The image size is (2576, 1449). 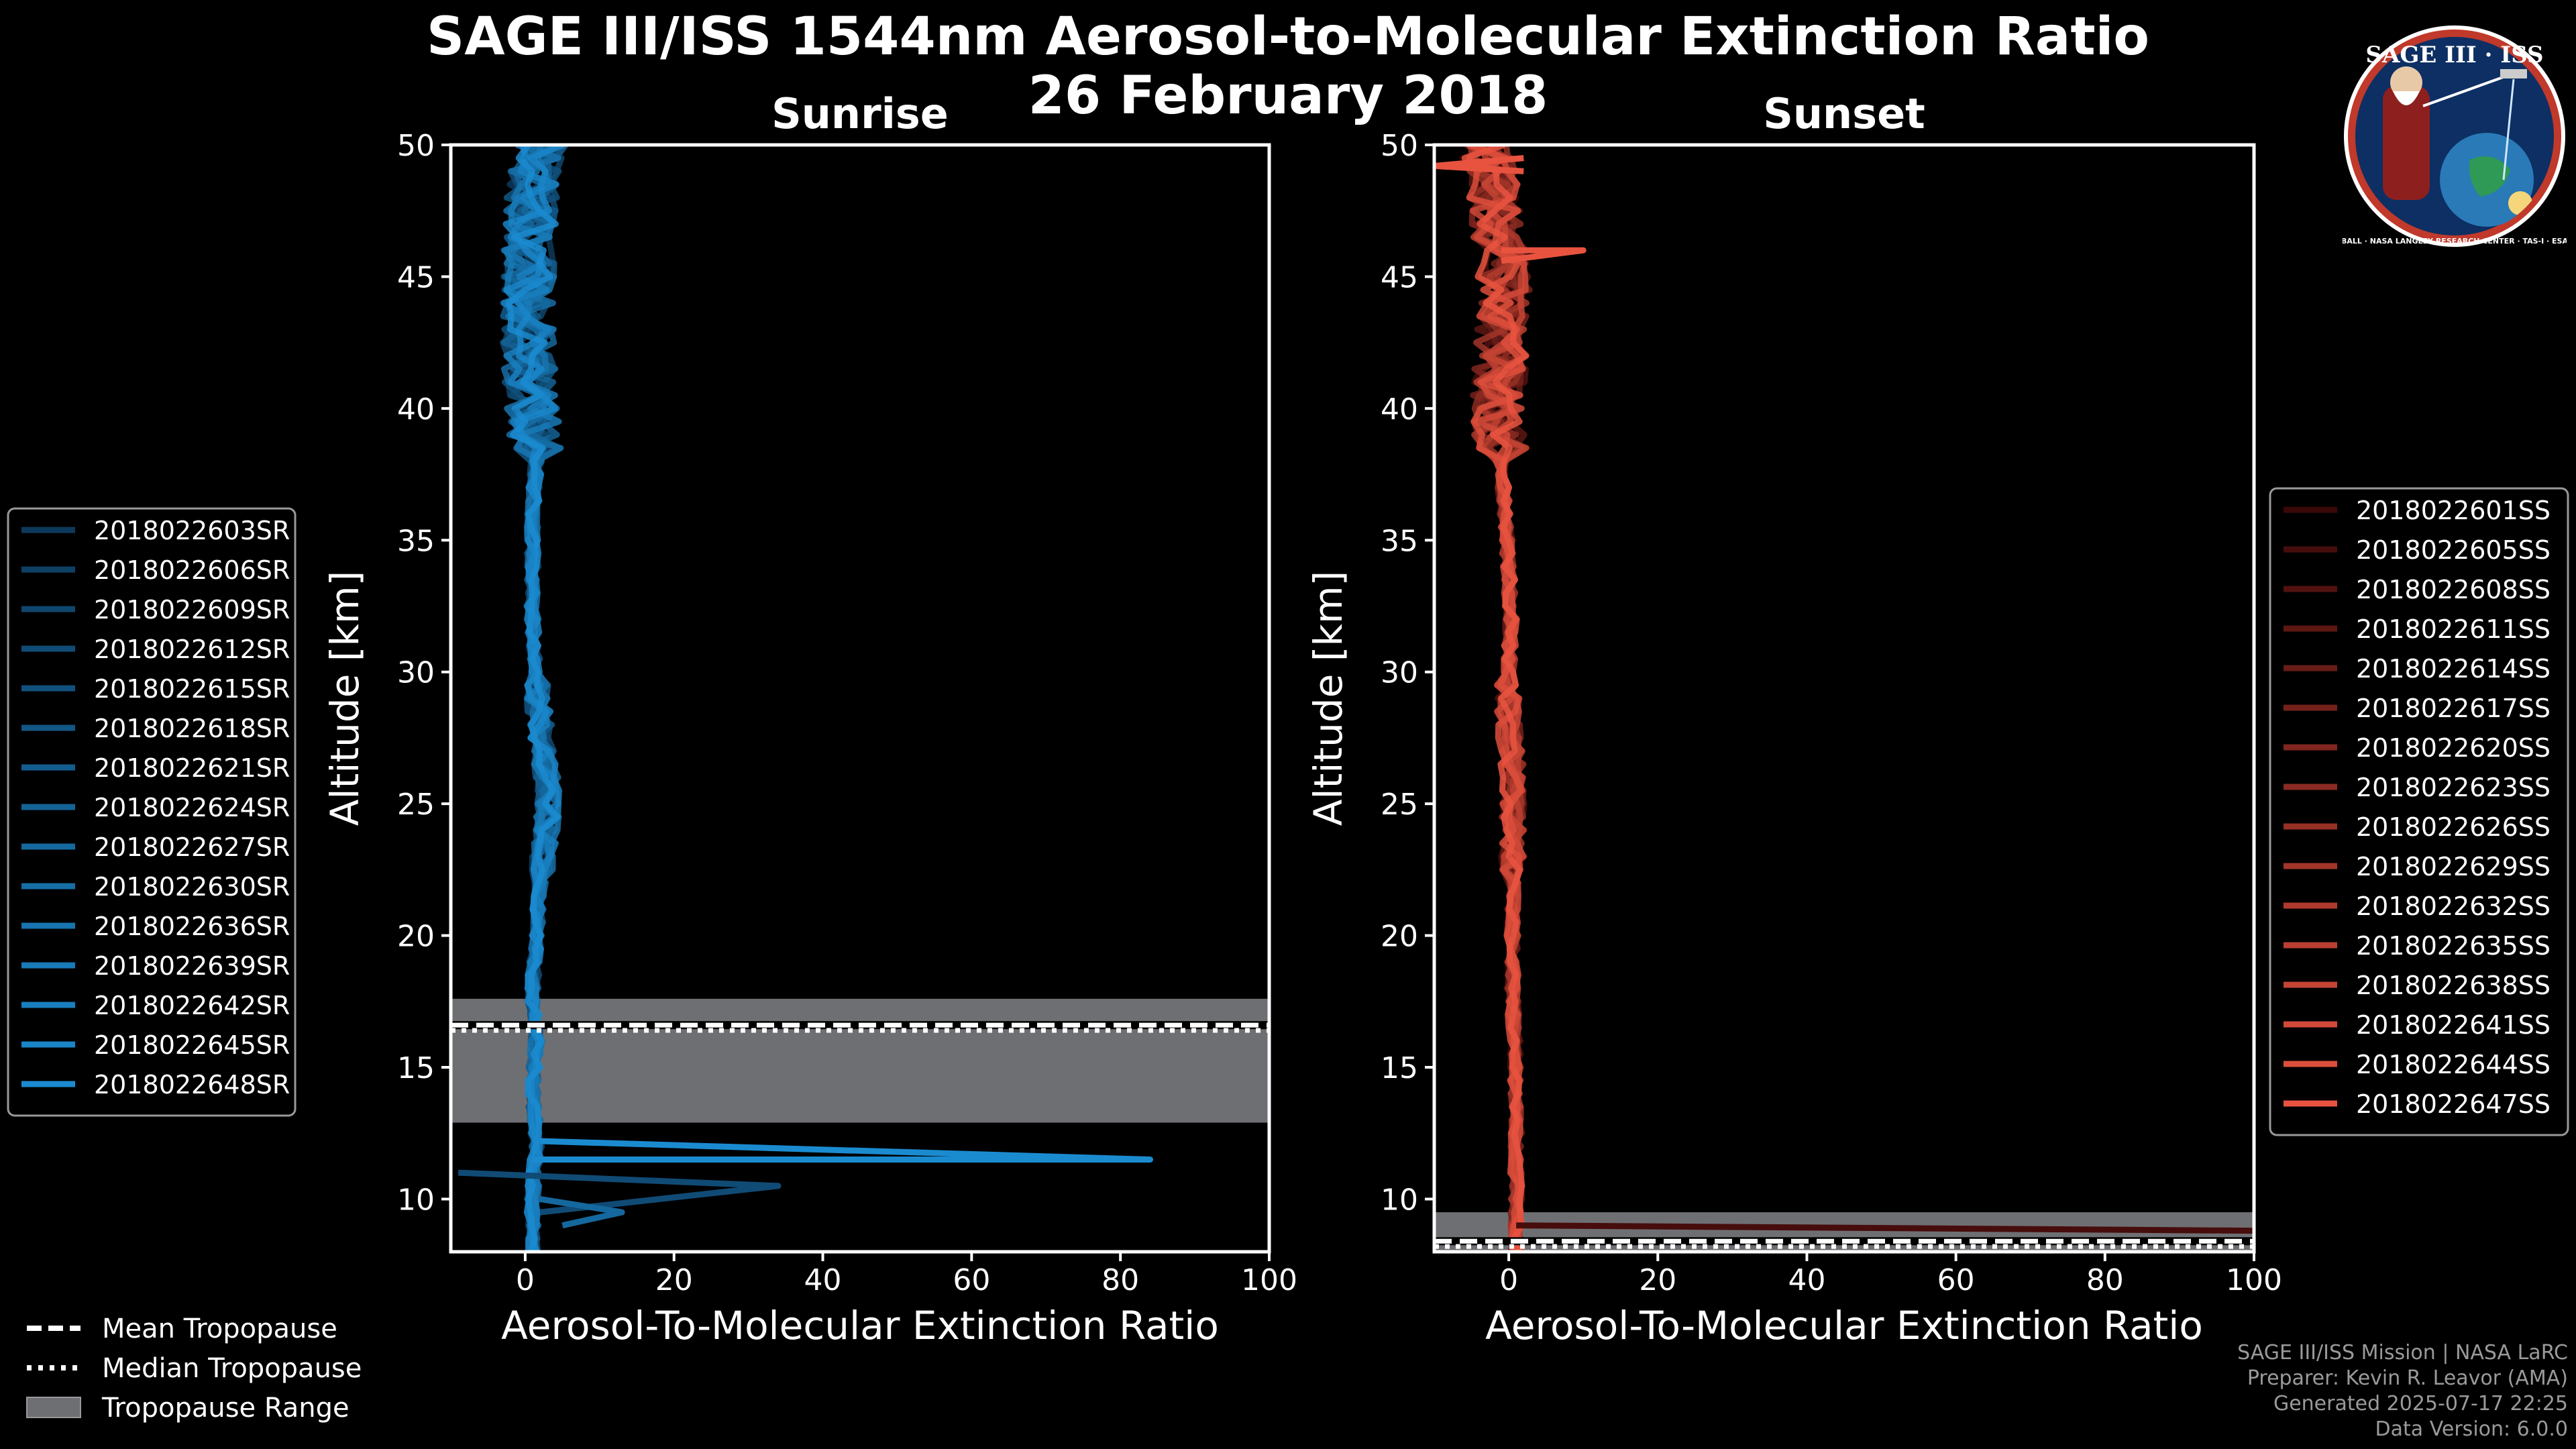 What do you see at coordinates (2453, 985) in the screenshot?
I see `sunset-legend-label: 2018022638SS` at bounding box center [2453, 985].